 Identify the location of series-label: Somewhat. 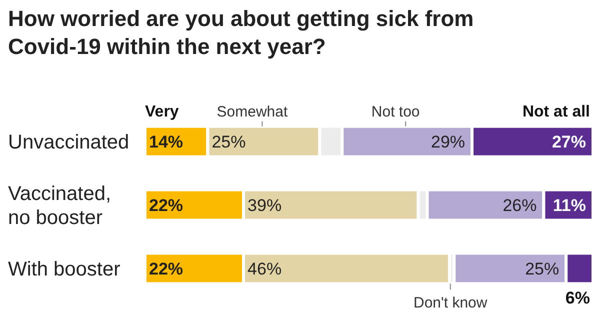
(252, 111).